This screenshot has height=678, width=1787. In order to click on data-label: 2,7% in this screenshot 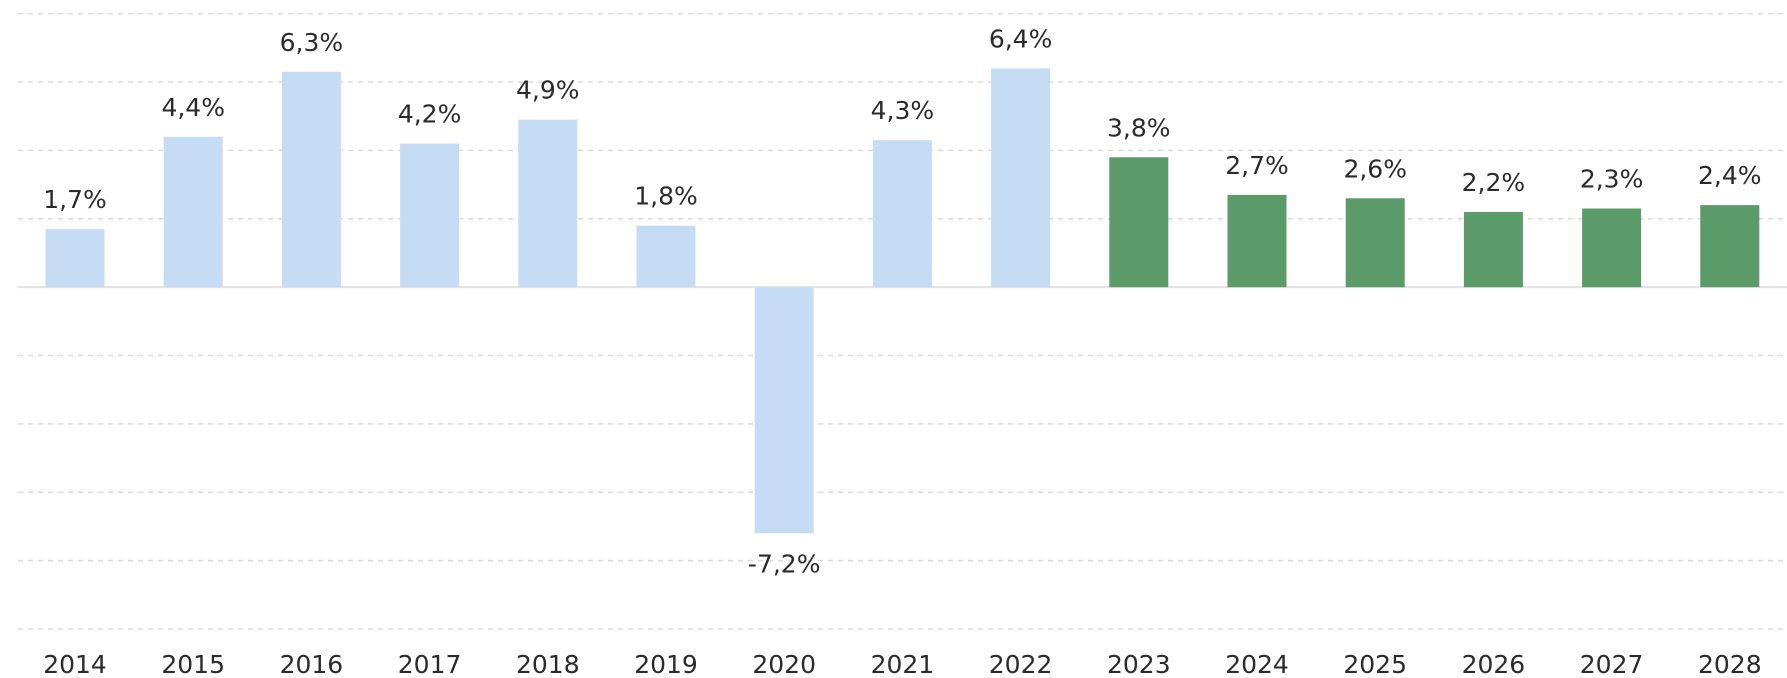, I will do `click(1257, 165)`.